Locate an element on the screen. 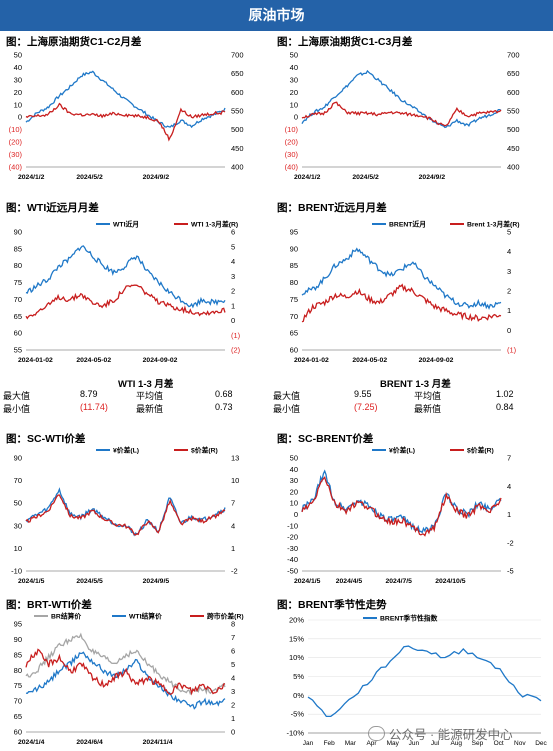 The width and height of the screenshot is (553, 751). y2-tick-label: 400 is located at coordinates (237, 167).